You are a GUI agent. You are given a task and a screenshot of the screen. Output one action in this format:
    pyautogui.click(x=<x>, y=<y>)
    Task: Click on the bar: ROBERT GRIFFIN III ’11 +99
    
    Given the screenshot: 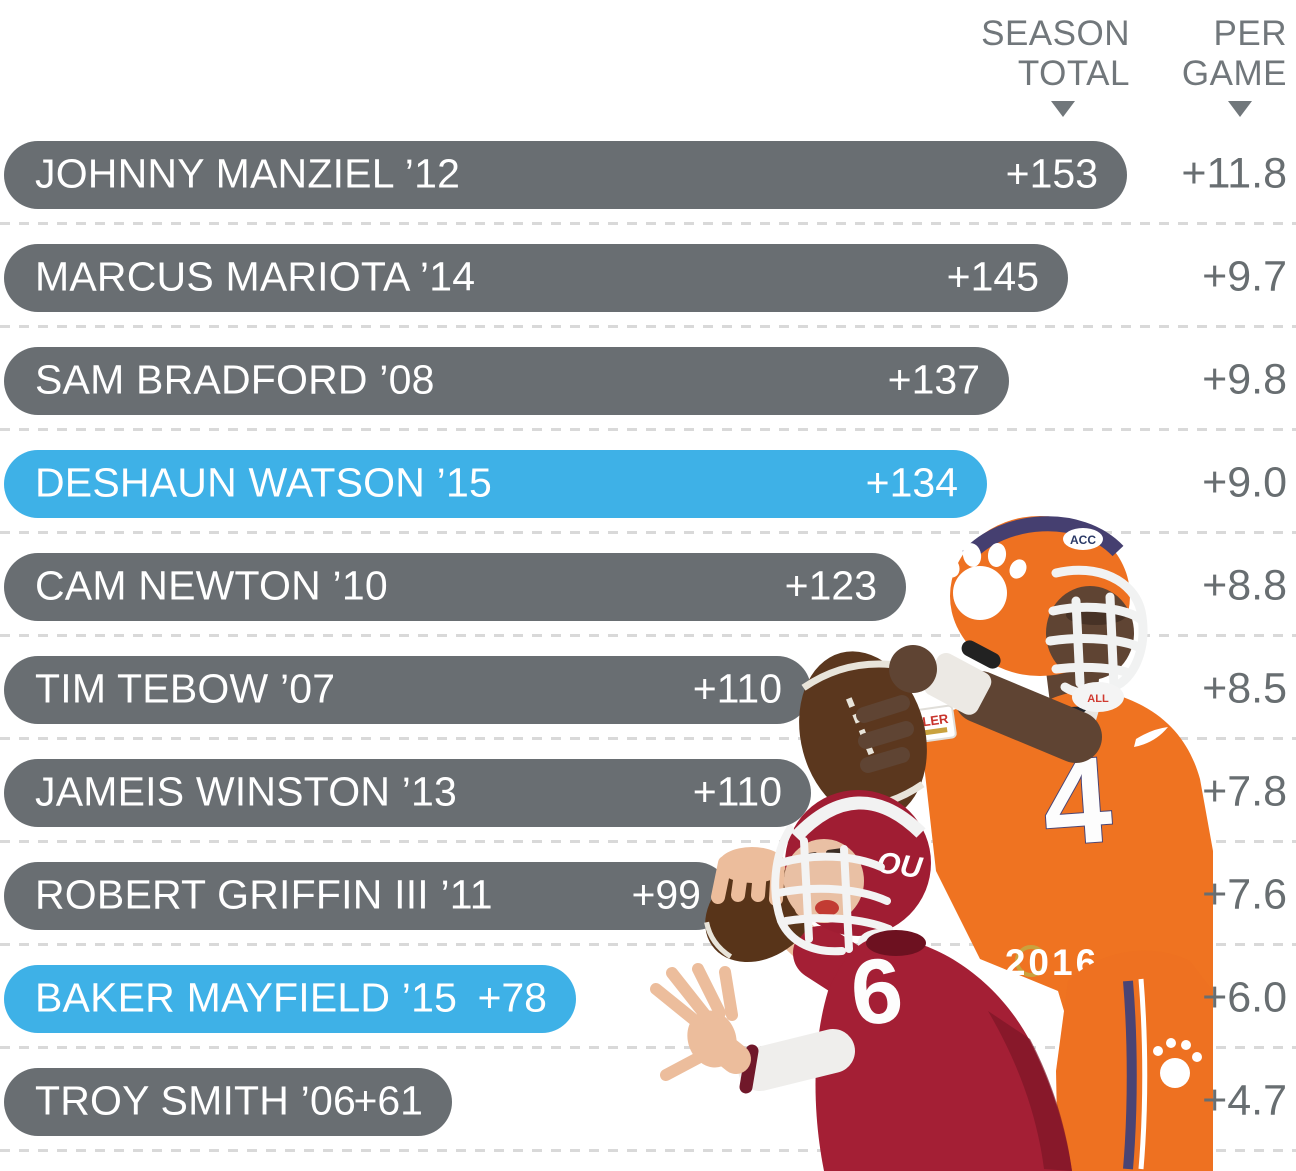 What is the action you would take?
    pyautogui.click(x=367, y=896)
    